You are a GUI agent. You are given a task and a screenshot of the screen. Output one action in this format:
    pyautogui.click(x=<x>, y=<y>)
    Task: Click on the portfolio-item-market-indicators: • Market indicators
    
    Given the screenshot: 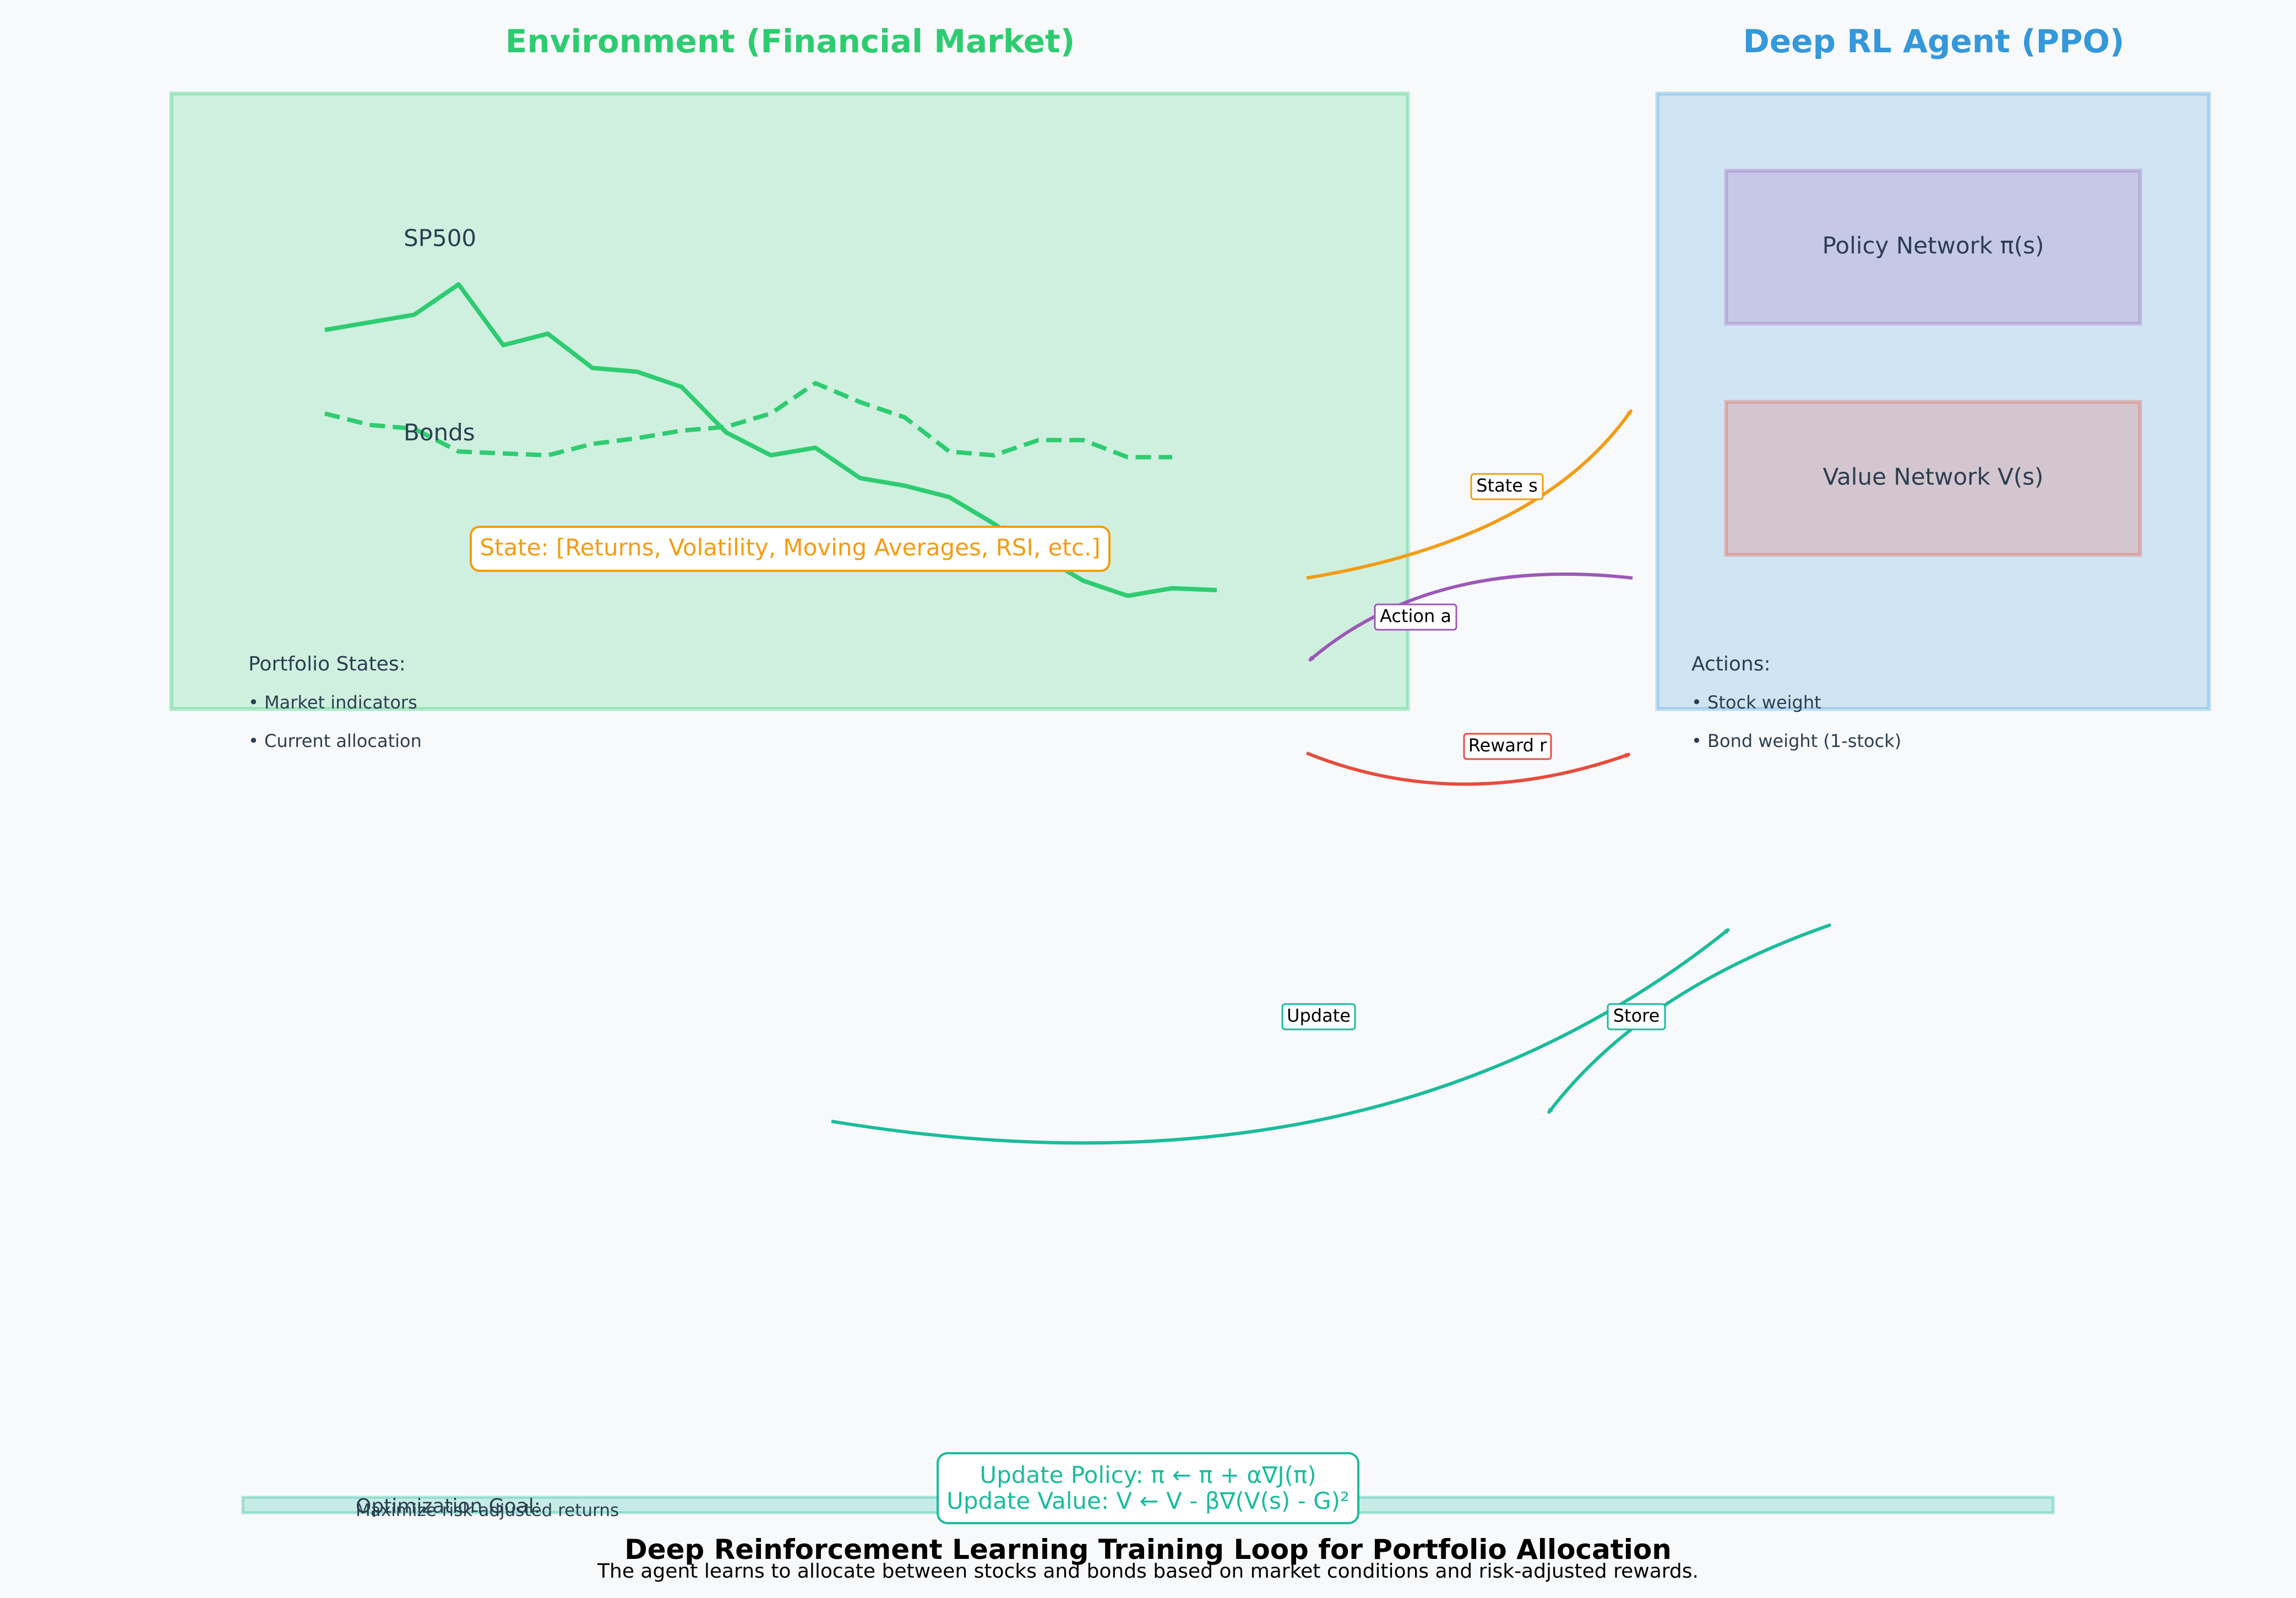 What is the action you would take?
    pyautogui.click(x=332, y=702)
    